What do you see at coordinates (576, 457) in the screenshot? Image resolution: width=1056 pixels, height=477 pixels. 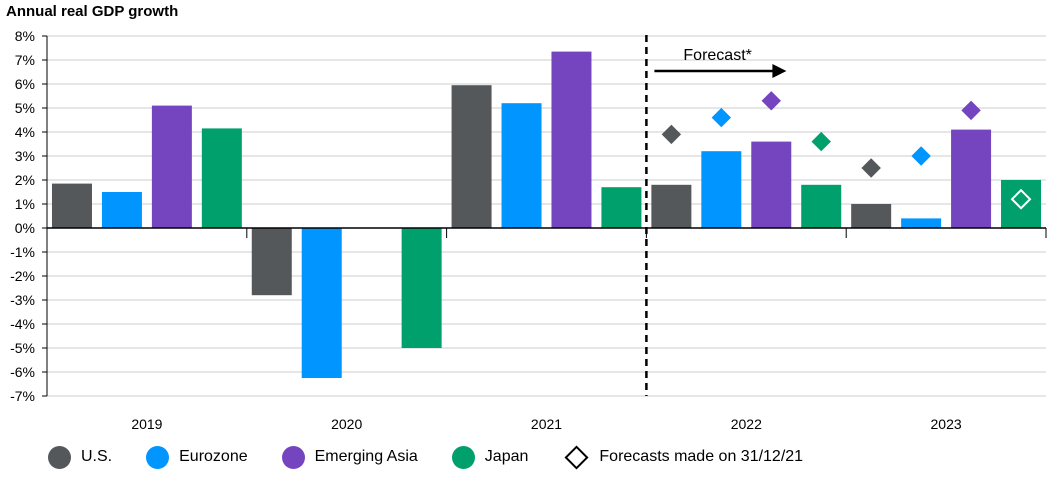 I see `diamond-icon` at bounding box center [576, 457].